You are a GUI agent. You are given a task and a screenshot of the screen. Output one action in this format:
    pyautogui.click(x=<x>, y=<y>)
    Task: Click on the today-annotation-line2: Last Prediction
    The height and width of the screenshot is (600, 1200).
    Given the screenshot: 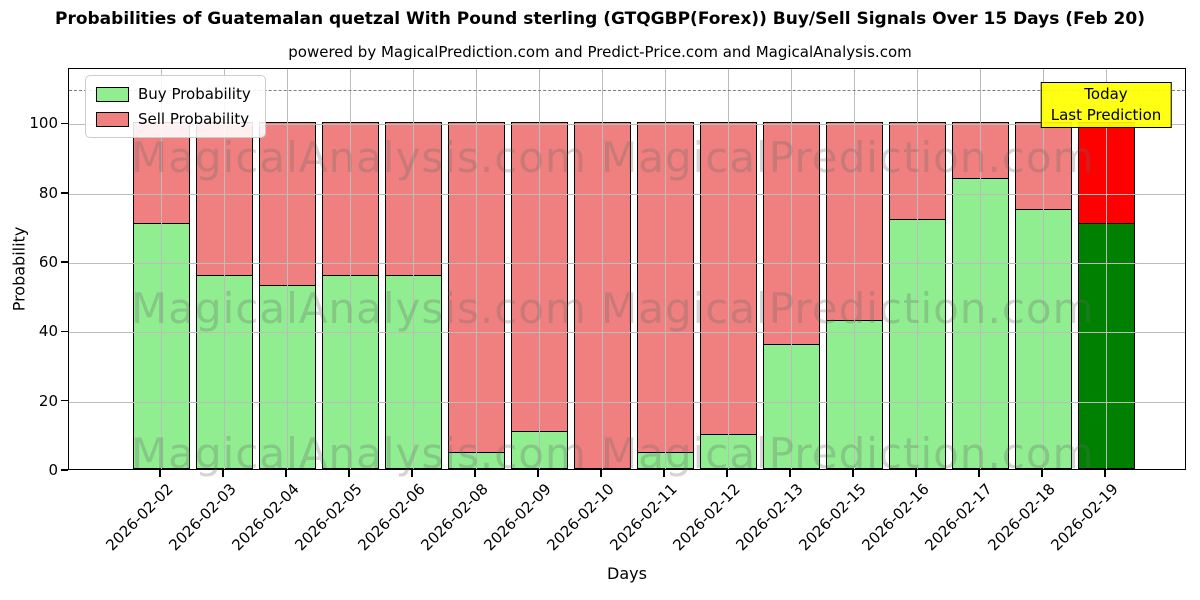 What is the action you would take?
    pyautogui.click(x=1106, y=115)
    